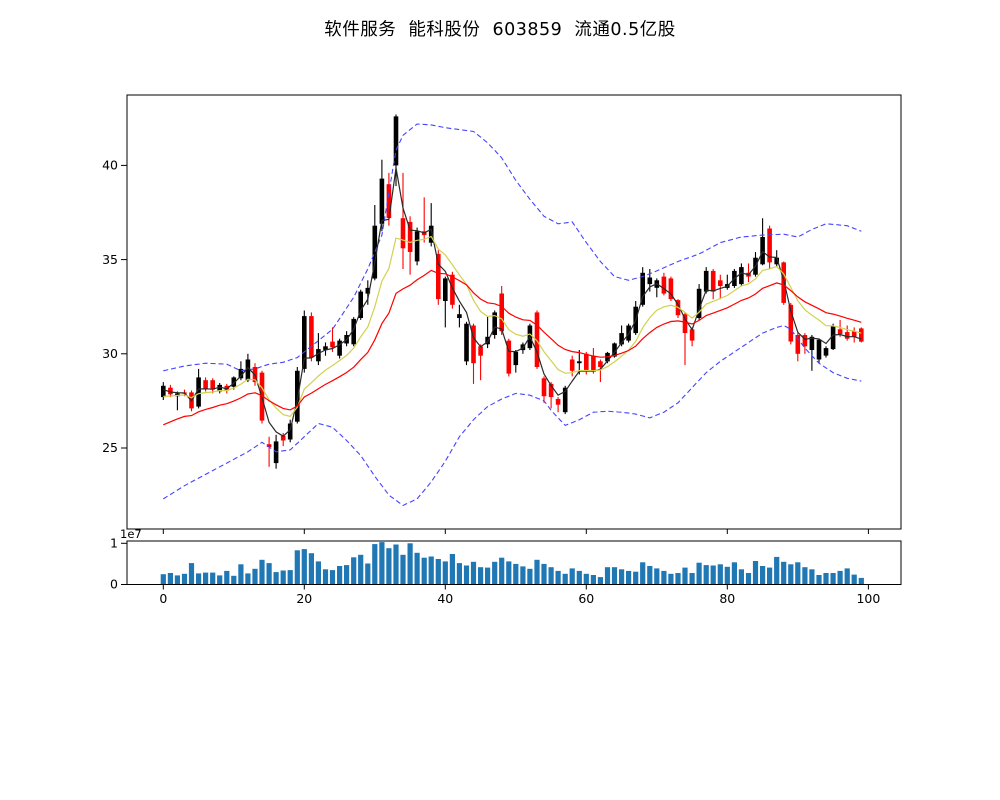  What do you see at coordinates (110, 259) in the screenshot?
I see `price-tick-label: 35` at bounding box center [110, 259].